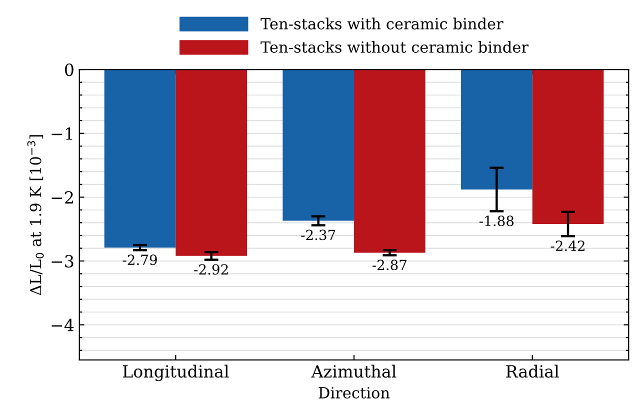 The image size is (635, 409). I want to click on y-axis-title: ΔL/L$_{0}$ at 1.9 K [10$^{−3}$], so click(35, 215).